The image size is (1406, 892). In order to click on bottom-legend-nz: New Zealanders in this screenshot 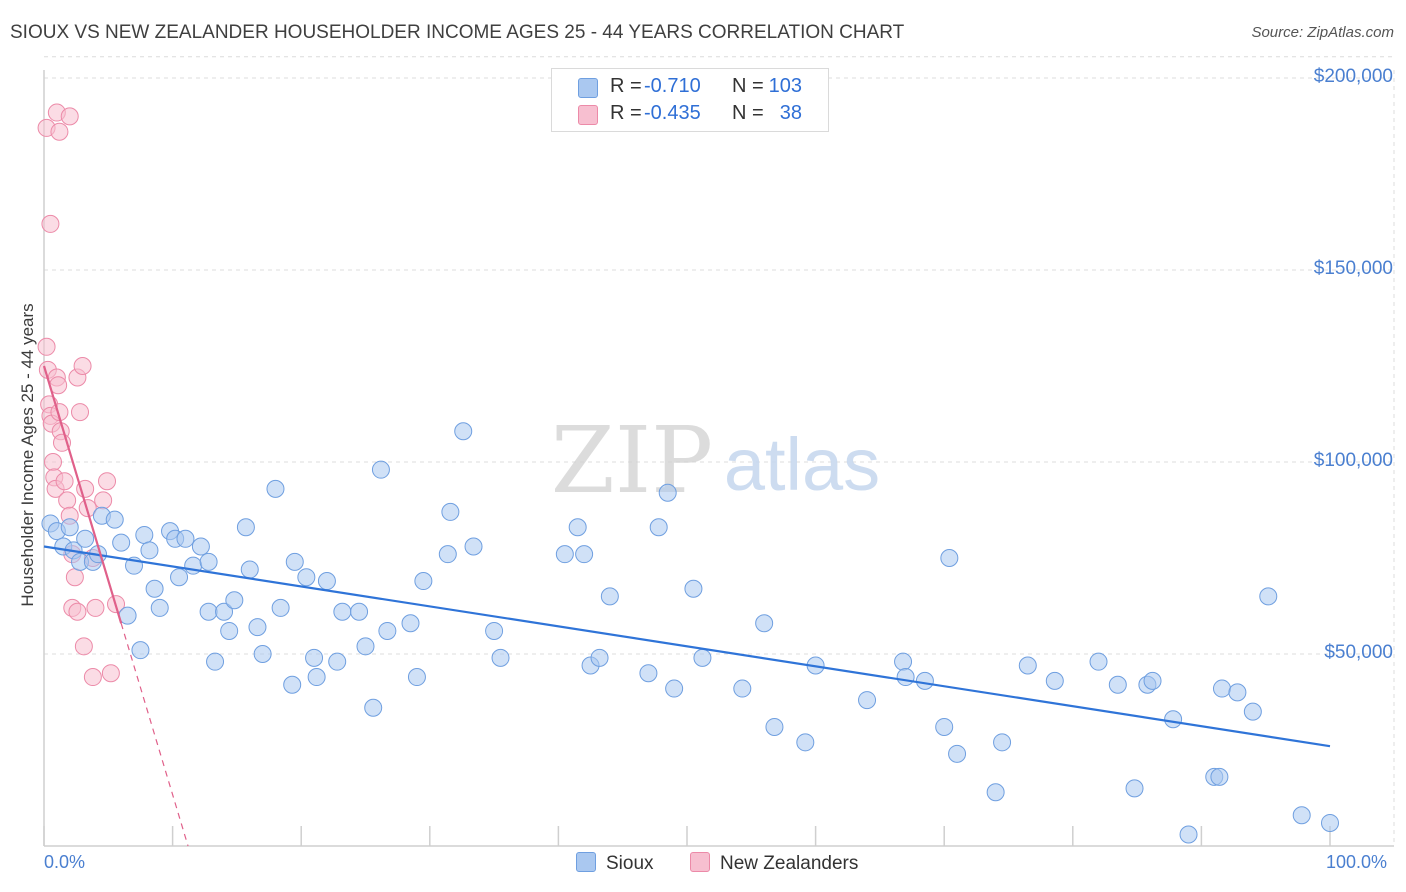, I will do `click(774, 863)`.